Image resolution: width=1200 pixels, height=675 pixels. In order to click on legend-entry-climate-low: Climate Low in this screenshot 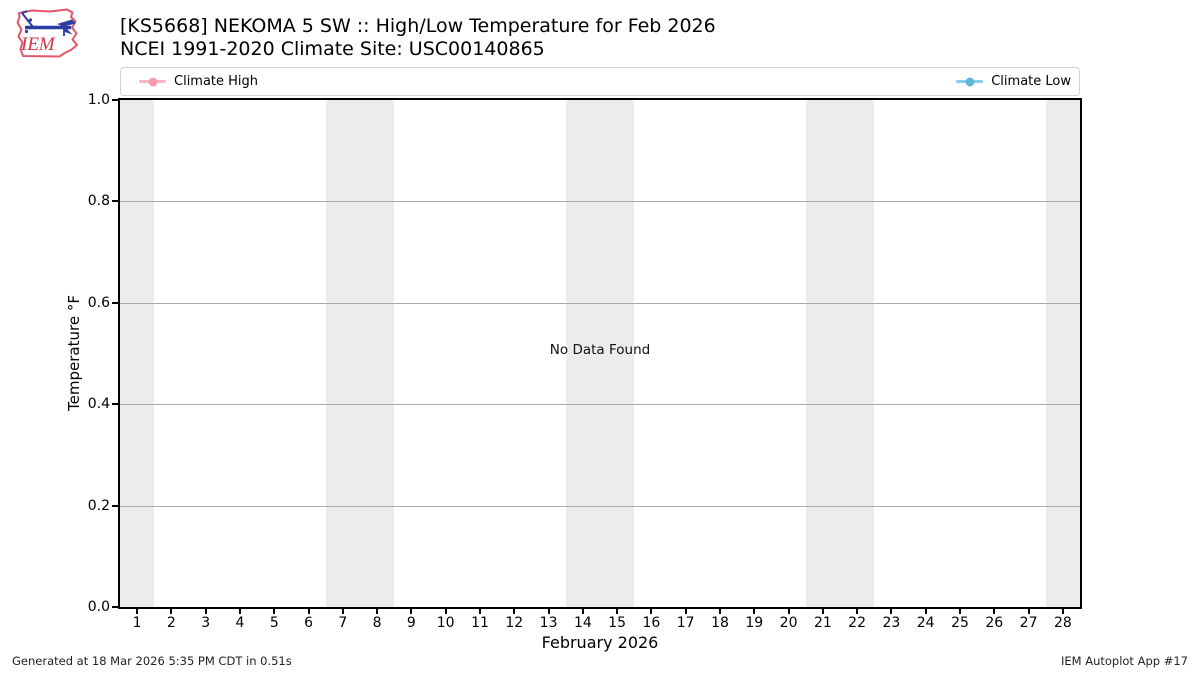, I will do `click(1013, 81)`.